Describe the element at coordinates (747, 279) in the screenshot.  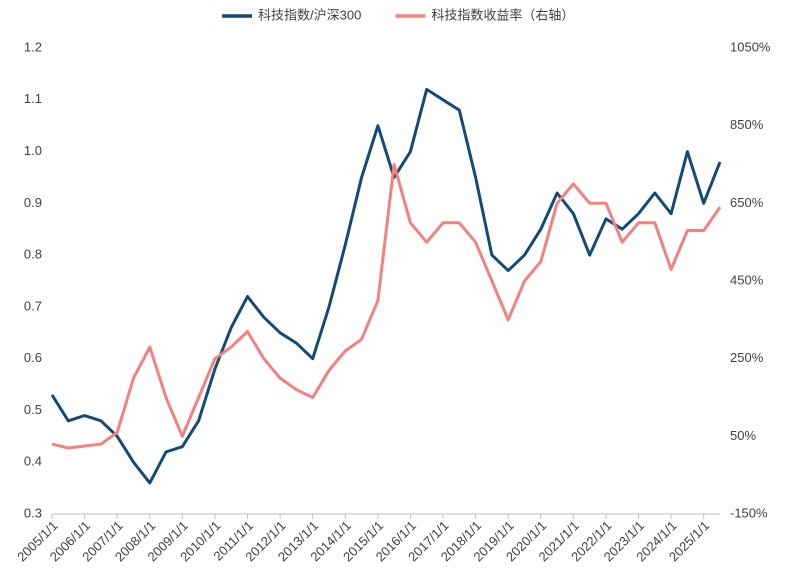
I see `y2-tick-label: 450%` at that location.